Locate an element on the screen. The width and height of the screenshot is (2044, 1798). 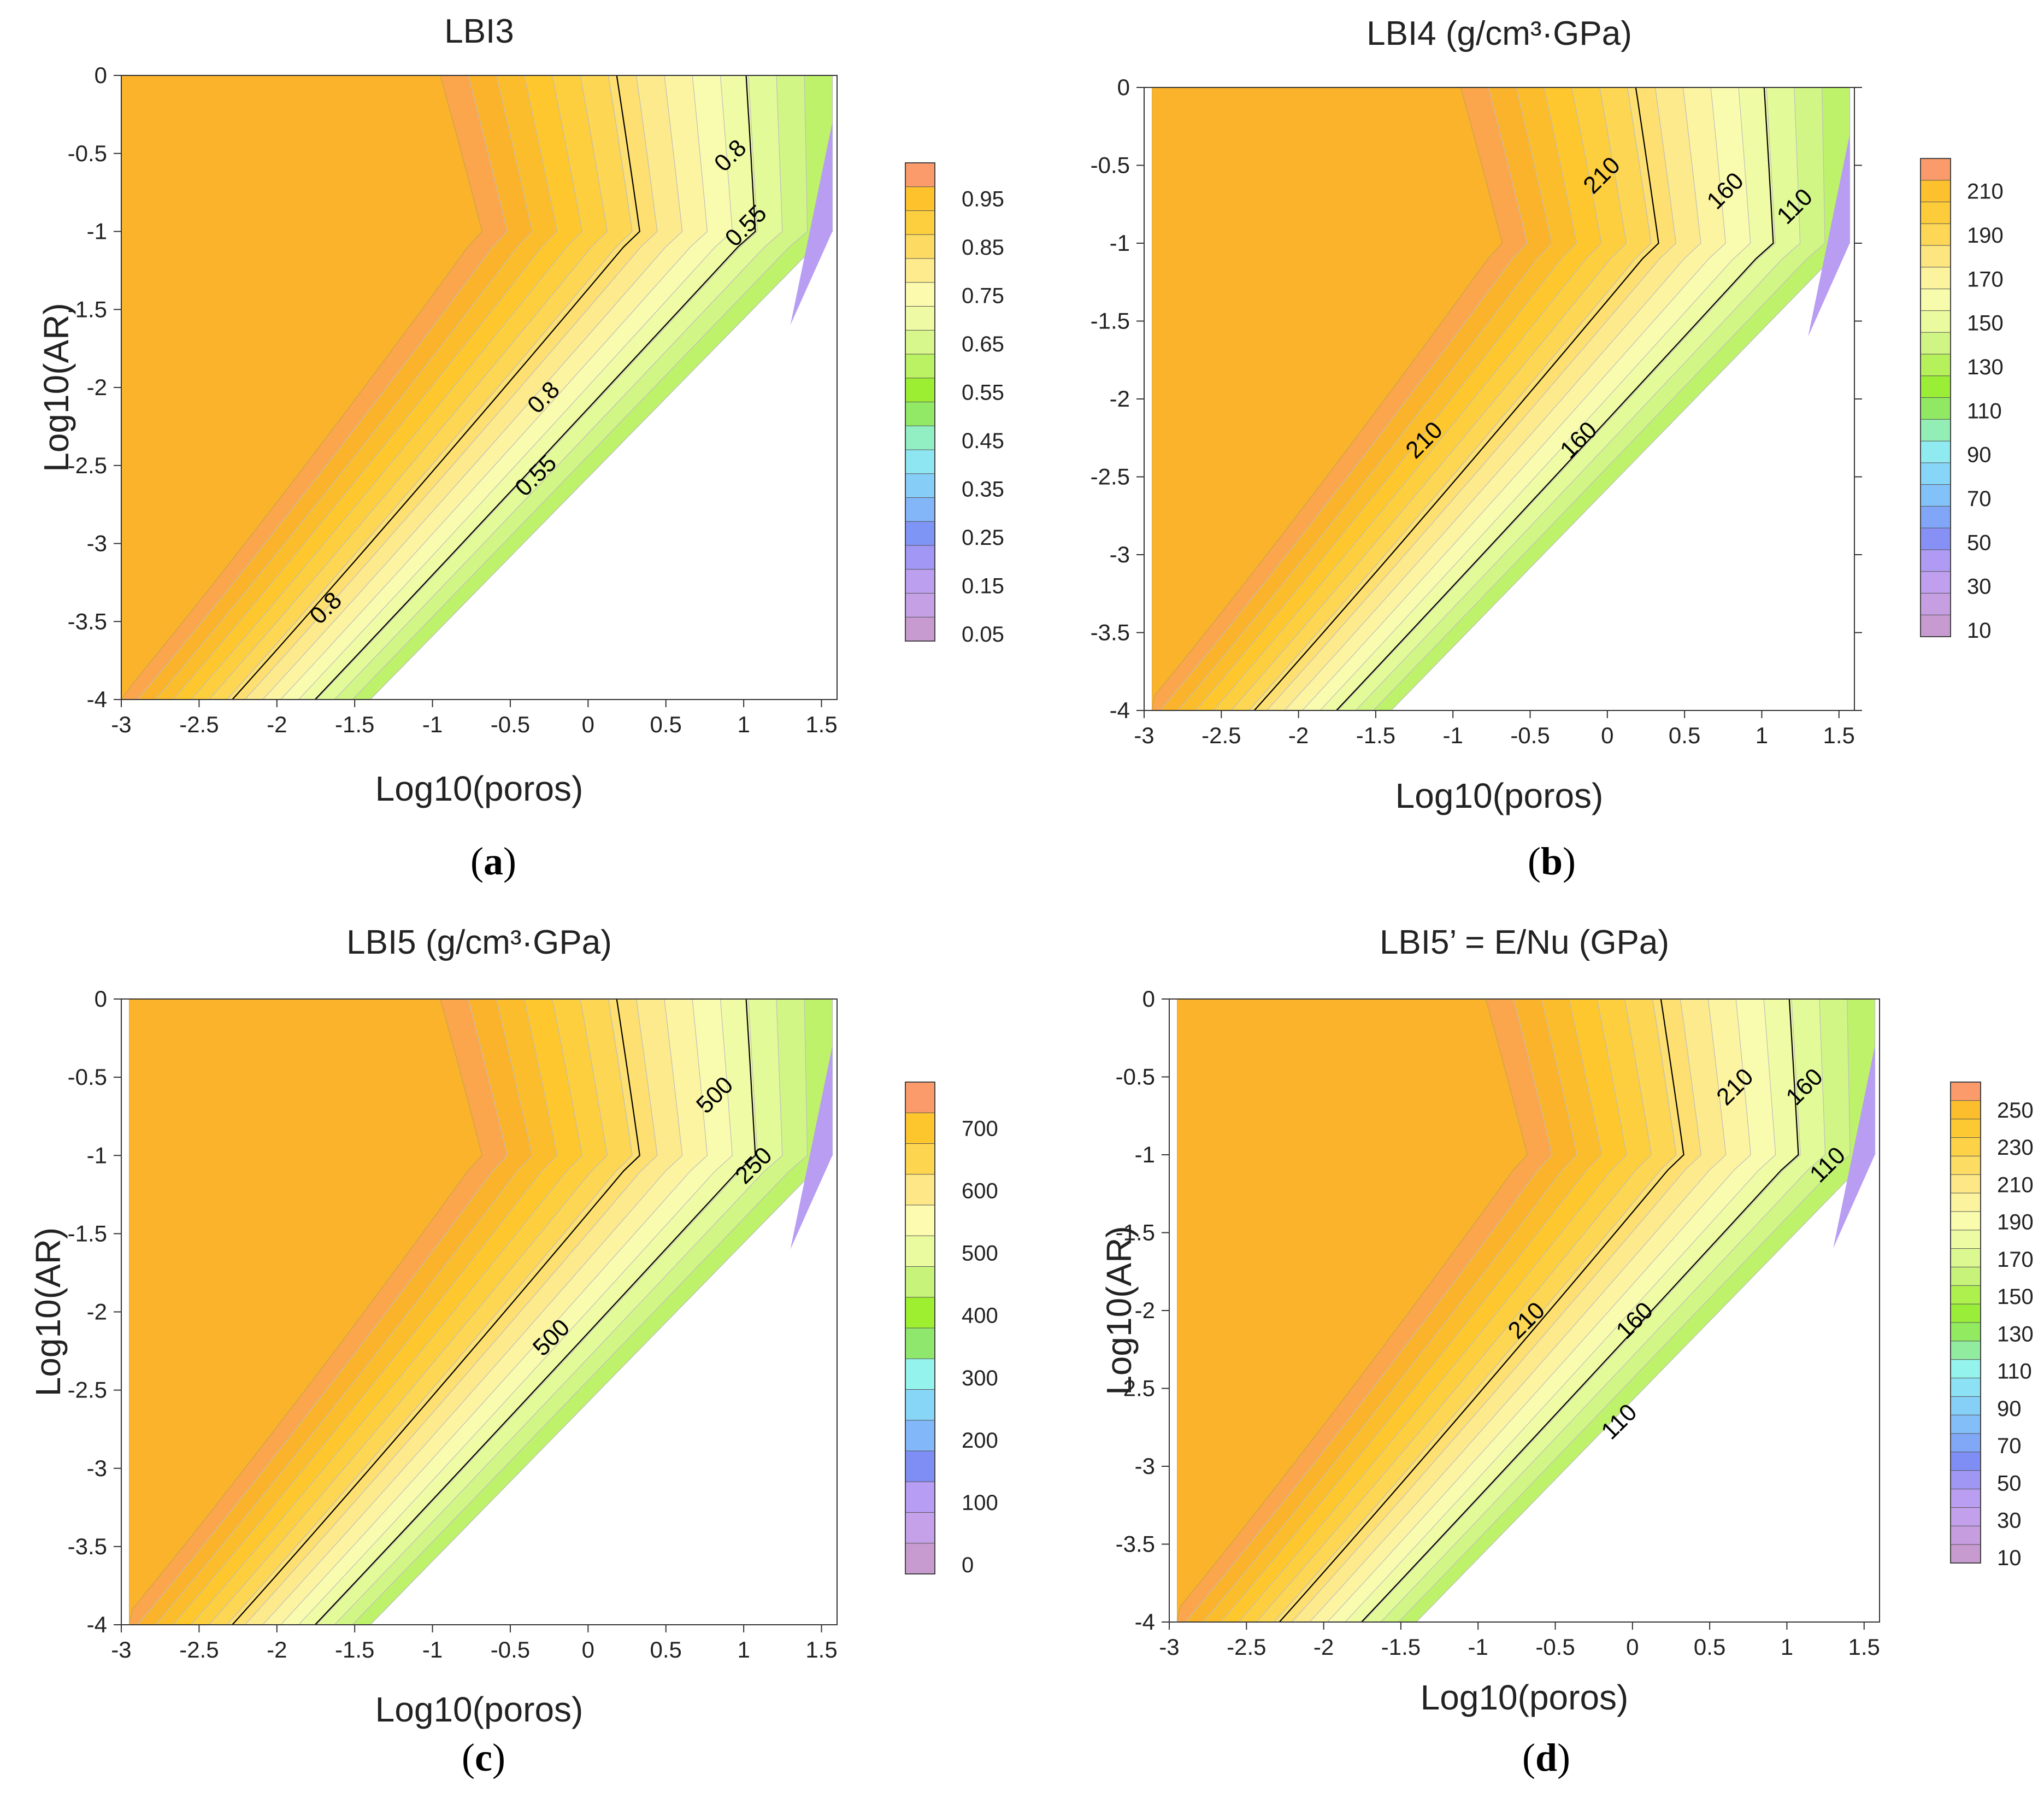
colorbar-tick-label: 0.45 is located at coordinates (983, 441).